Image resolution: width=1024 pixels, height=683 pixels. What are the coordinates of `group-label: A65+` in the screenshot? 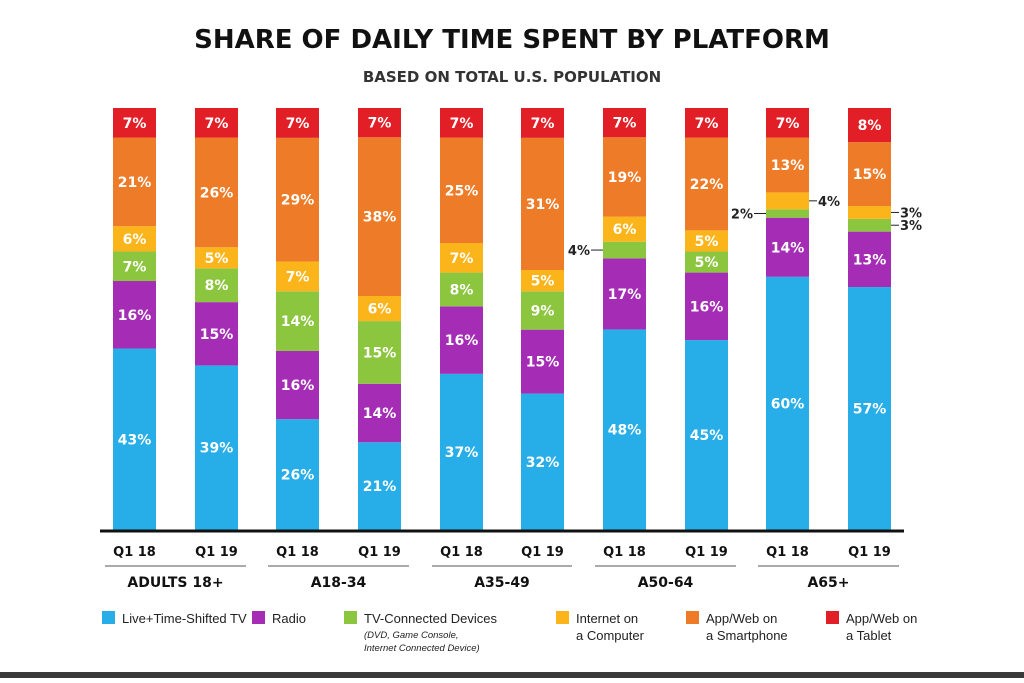 It's located at (828, 583).